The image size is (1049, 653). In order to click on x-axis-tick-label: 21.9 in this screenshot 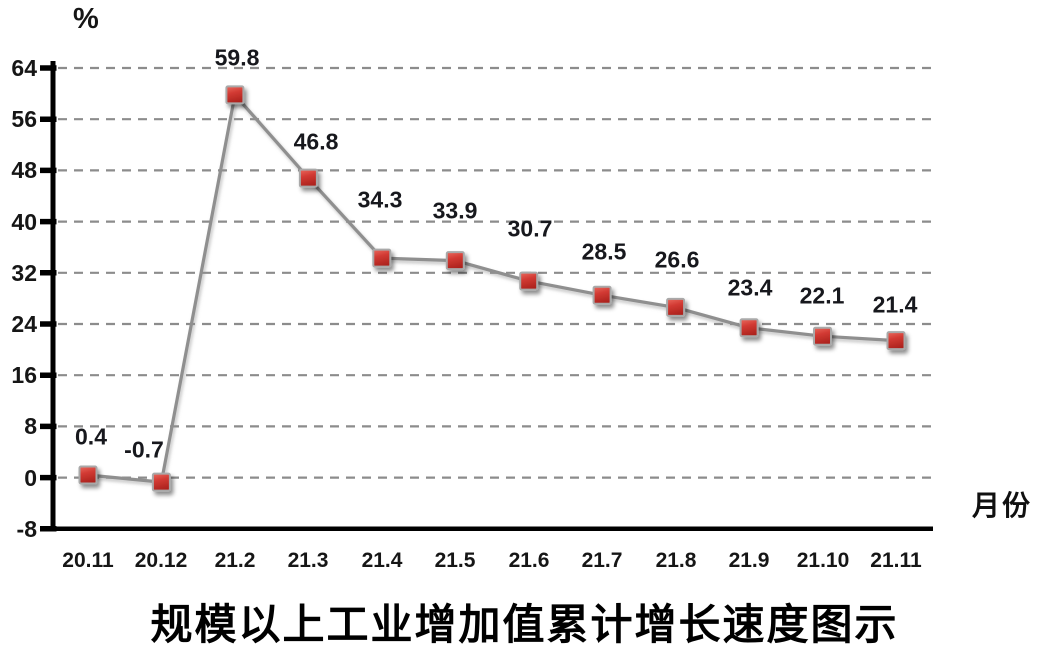, I will do `click(749, 560)`.